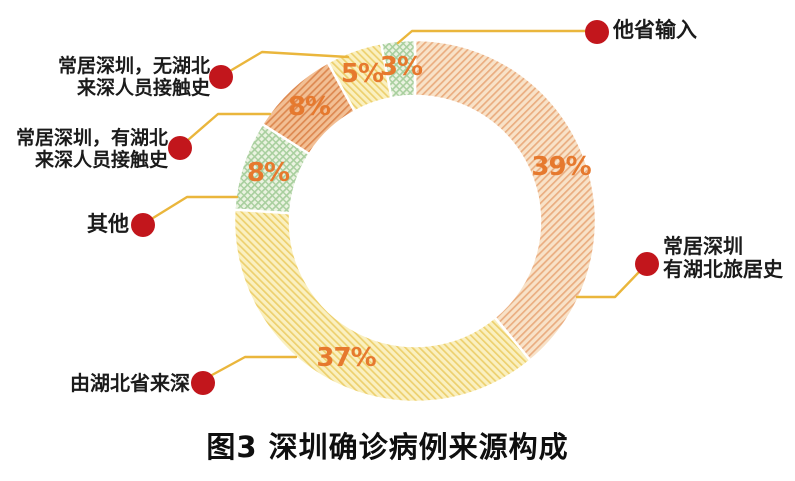 Image resolution: width=795 pixels, height=481 pixels. What do you see at coordinates (387, 447) in the screenshot?
I see `figure-title: 图3 深圳确诊病例来源构成` at bounding box center [387, 447].